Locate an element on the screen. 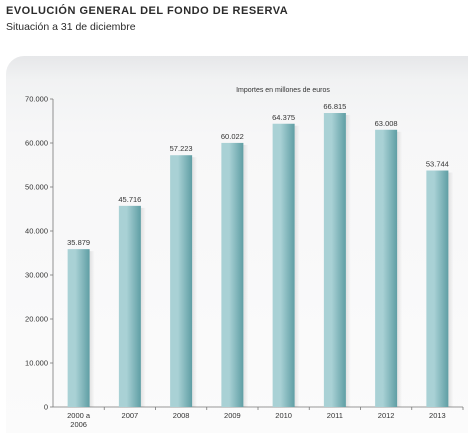  chart-caption: Importes en millones de euros is located at coordinates (283, 90).